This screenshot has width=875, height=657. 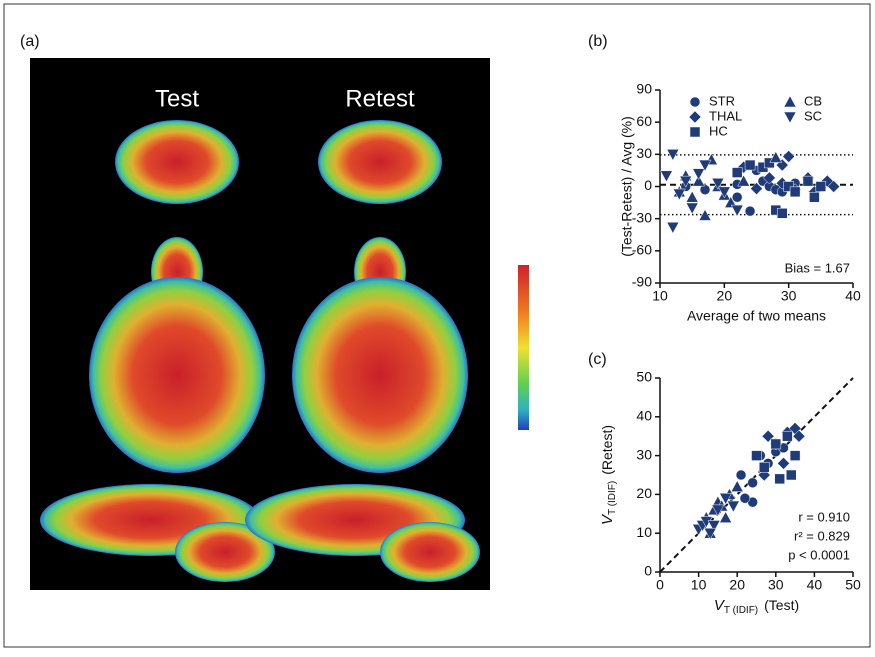 I want to click on x-axis-label: Average of two means, so click(x=756, y=316).